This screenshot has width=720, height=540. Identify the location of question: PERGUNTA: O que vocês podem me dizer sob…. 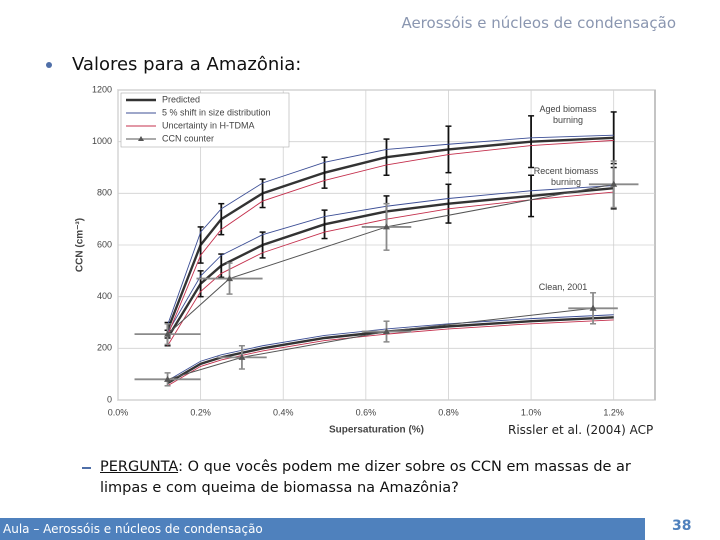
(387, 478).